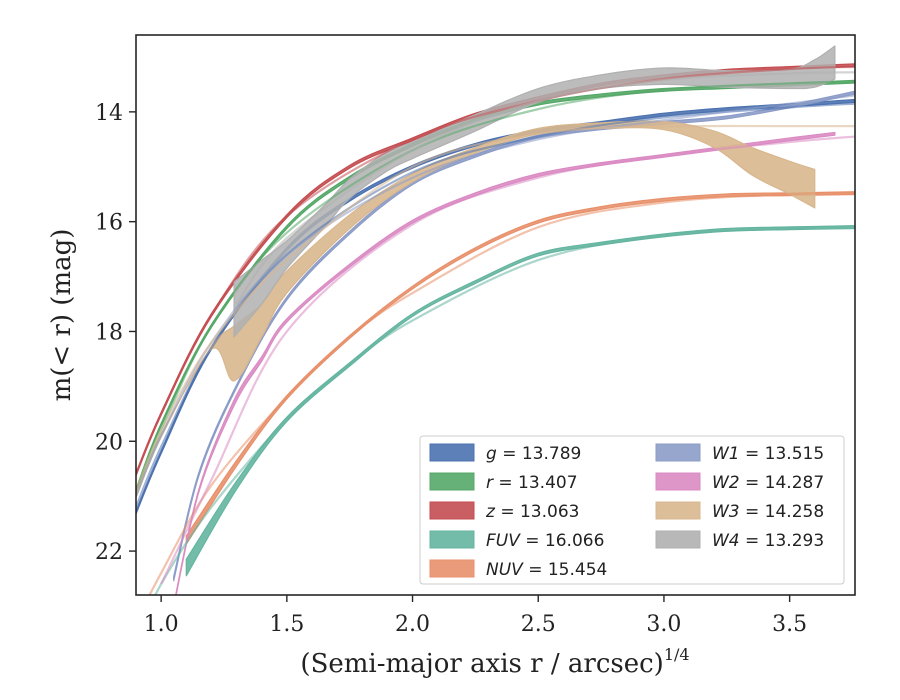 Image resolution: width=900 pixels, height=700 pixels. I want to click on y-axis-label: m(< r) (mag), so click(62, 315).